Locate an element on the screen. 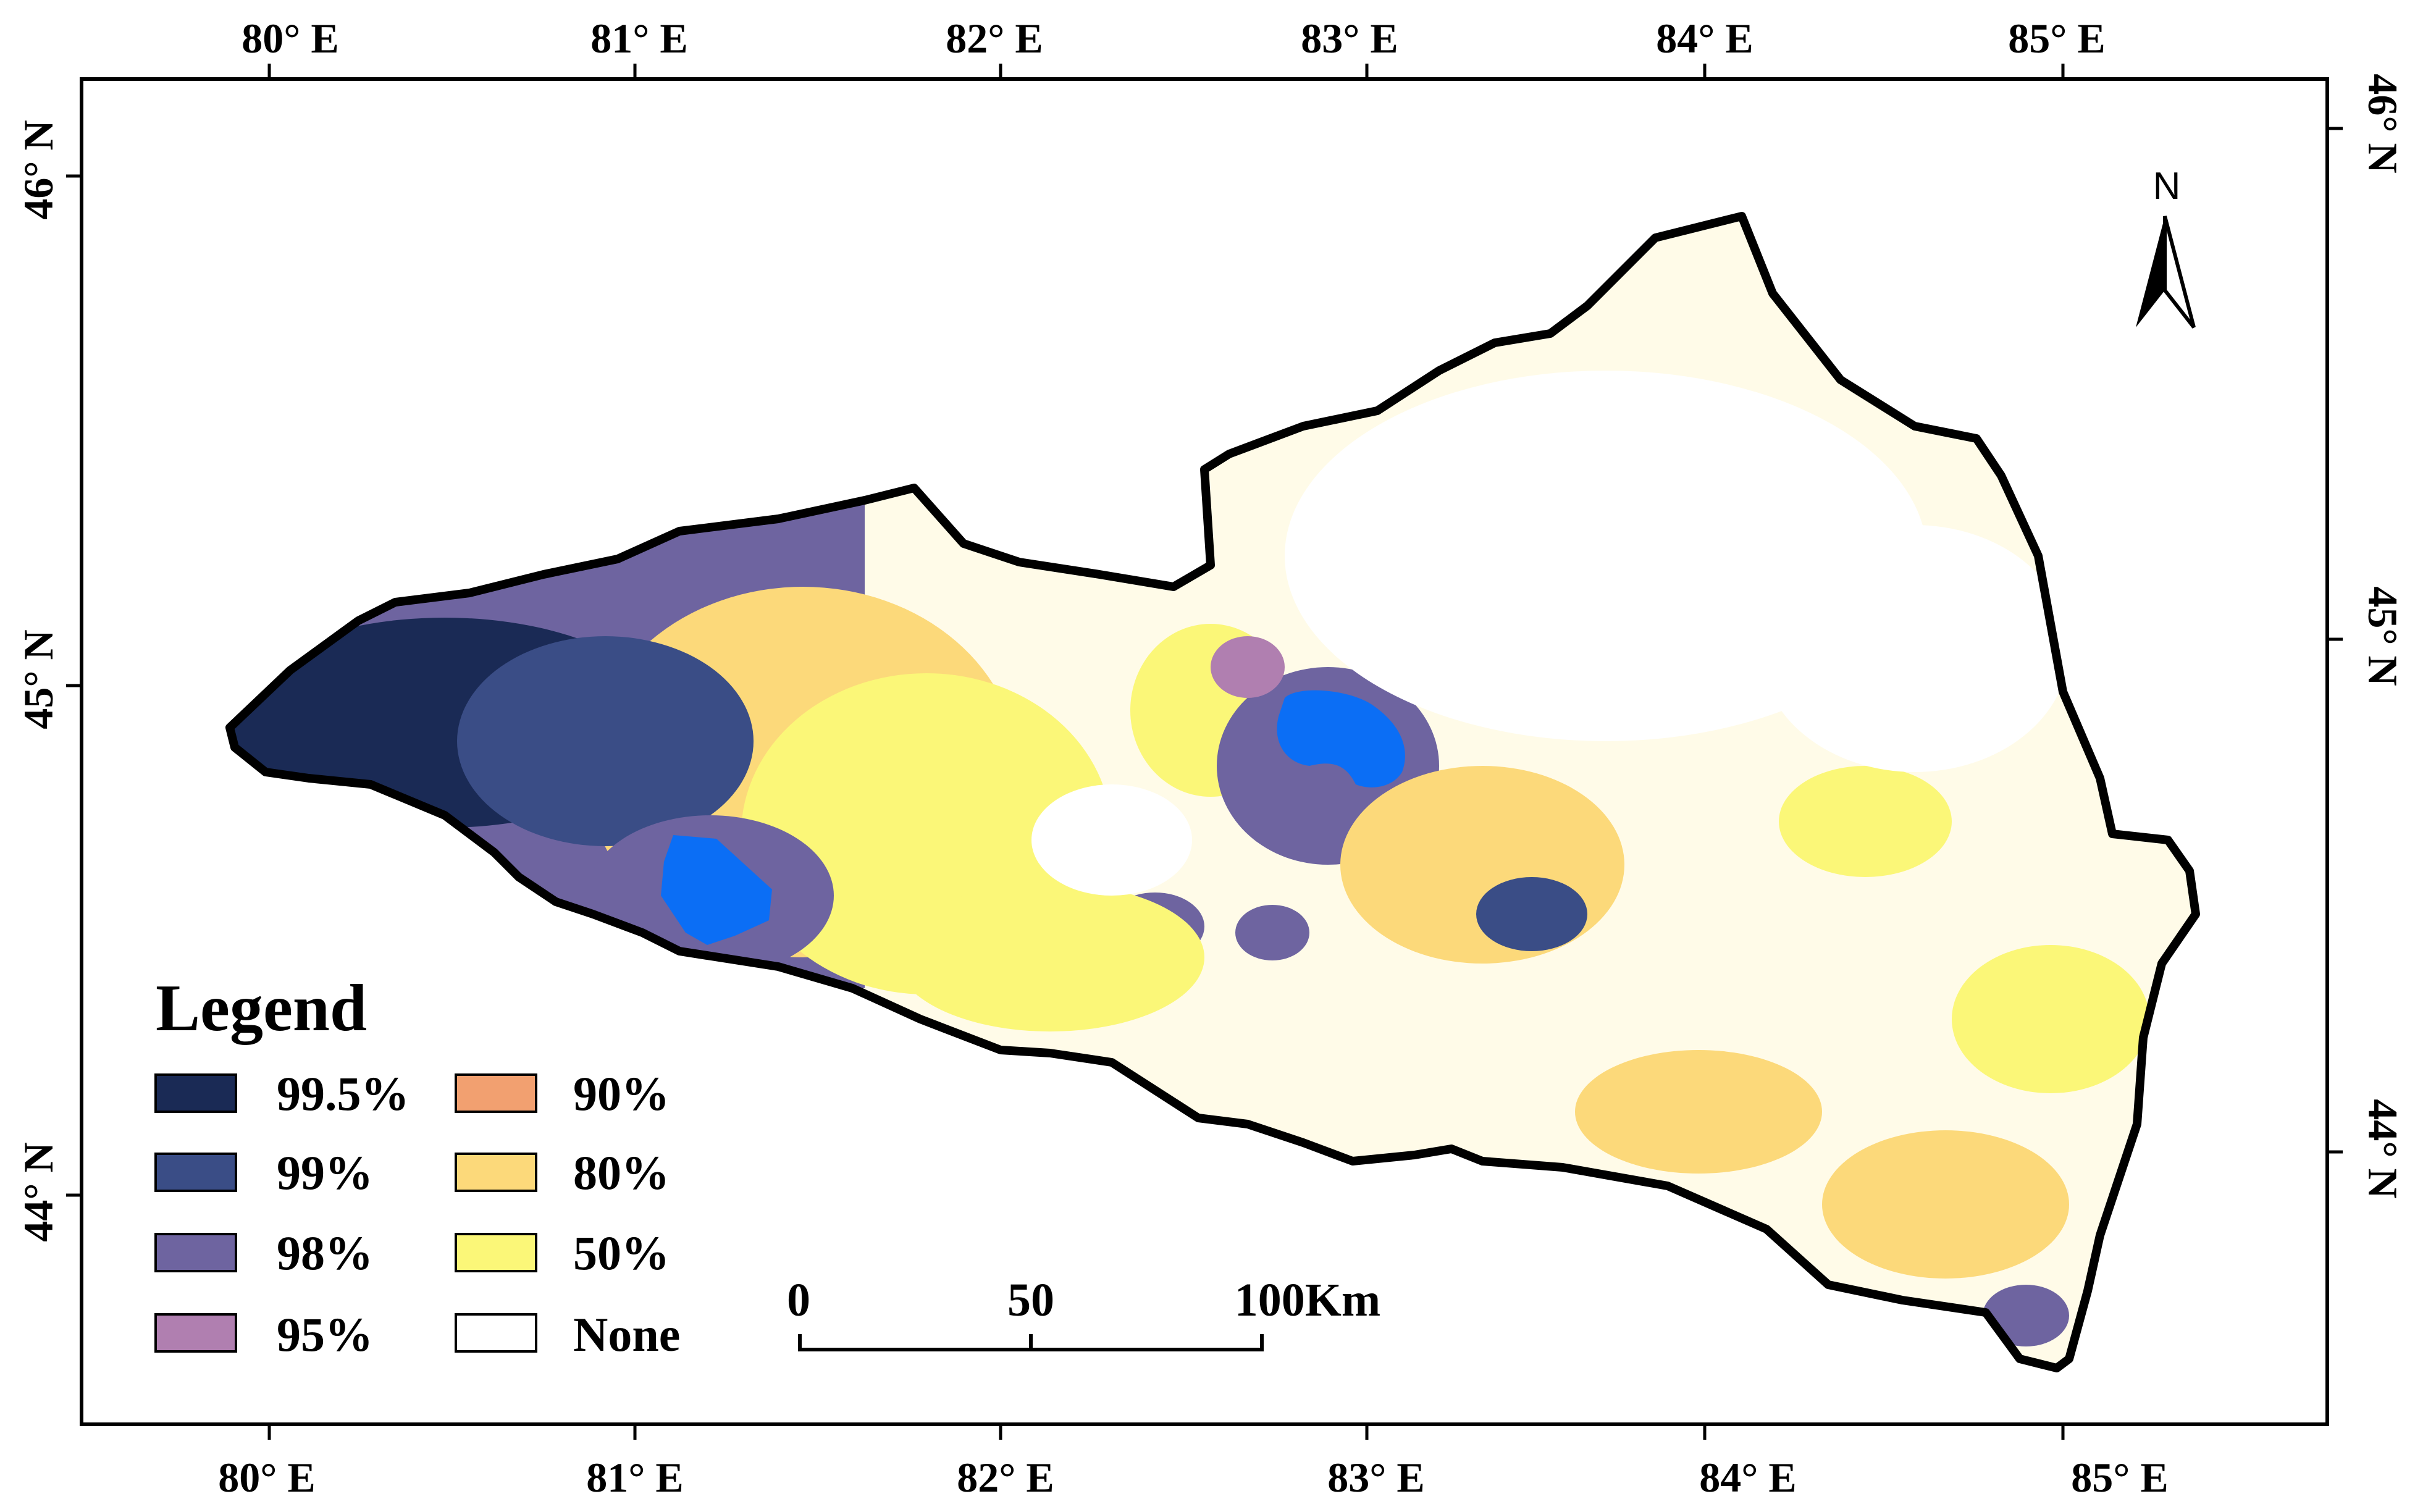  legend-label-90: 90% is located at coordinates (622, 1094).